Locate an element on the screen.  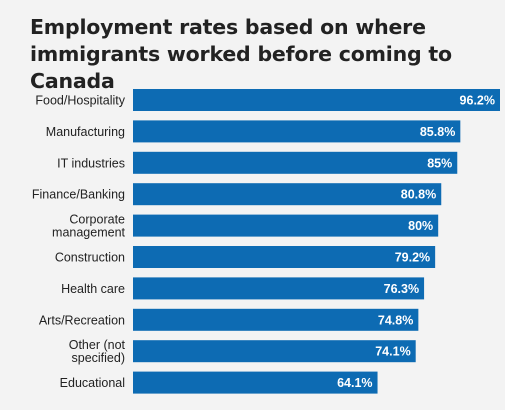
category-label: Educational is located at coordinates (92, 383).